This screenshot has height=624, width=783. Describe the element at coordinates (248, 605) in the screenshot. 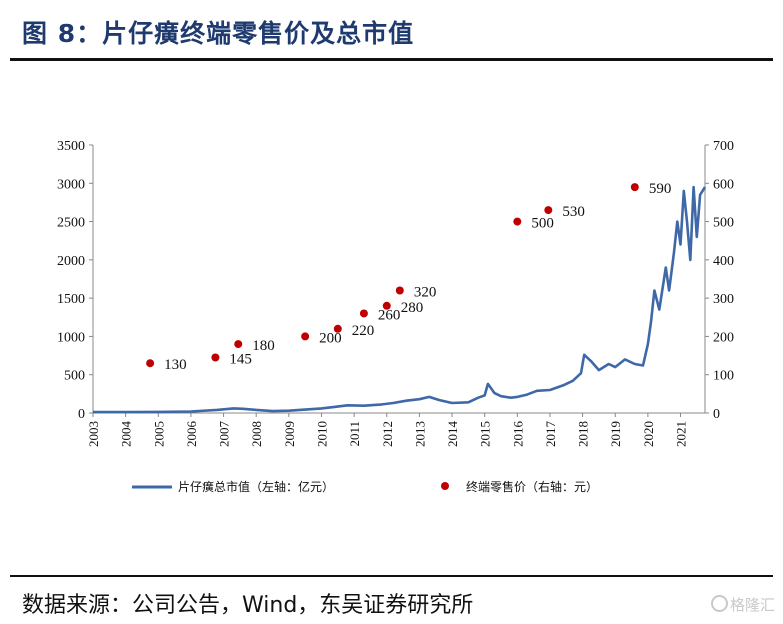

I see `data-source-note: 数据来源：公司公告，Wind，东吴证券研究所` at that location.